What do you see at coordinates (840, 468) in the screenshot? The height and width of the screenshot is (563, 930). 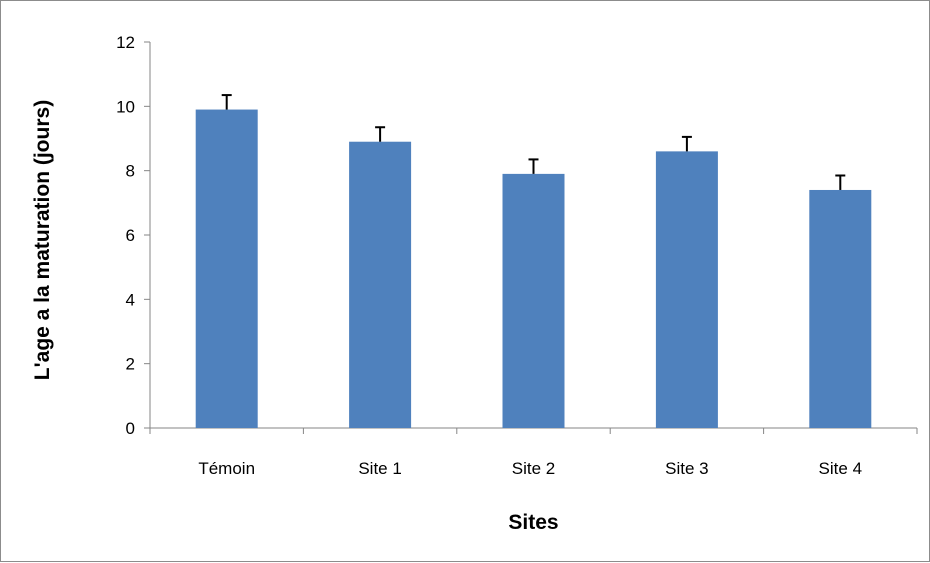 I see `x-tick-label: Site 4` at bounding box center [840, 468].